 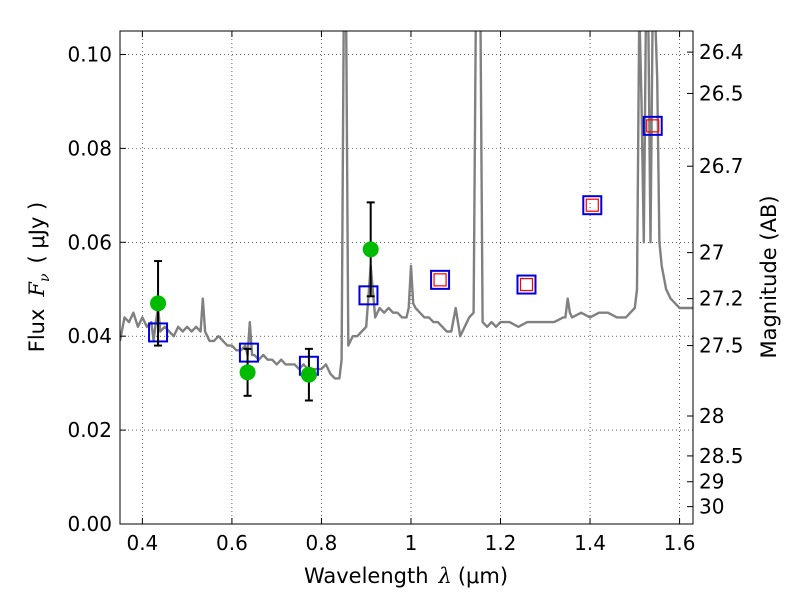 What do you see at coordinates (711, 482) in the screenshot?
I see `y2-tick-label: 29` at bounding box center [711, 482].